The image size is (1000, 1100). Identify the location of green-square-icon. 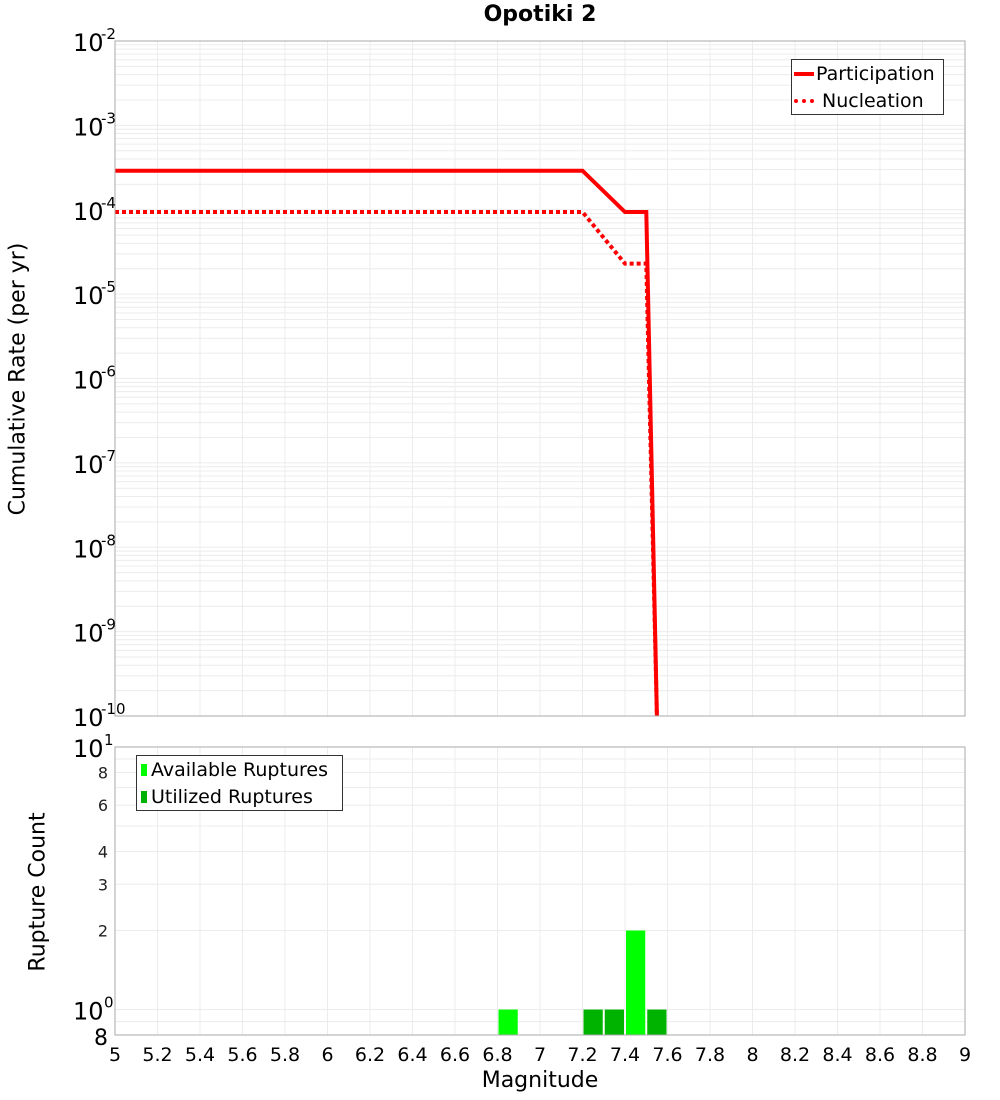
(144, 769).